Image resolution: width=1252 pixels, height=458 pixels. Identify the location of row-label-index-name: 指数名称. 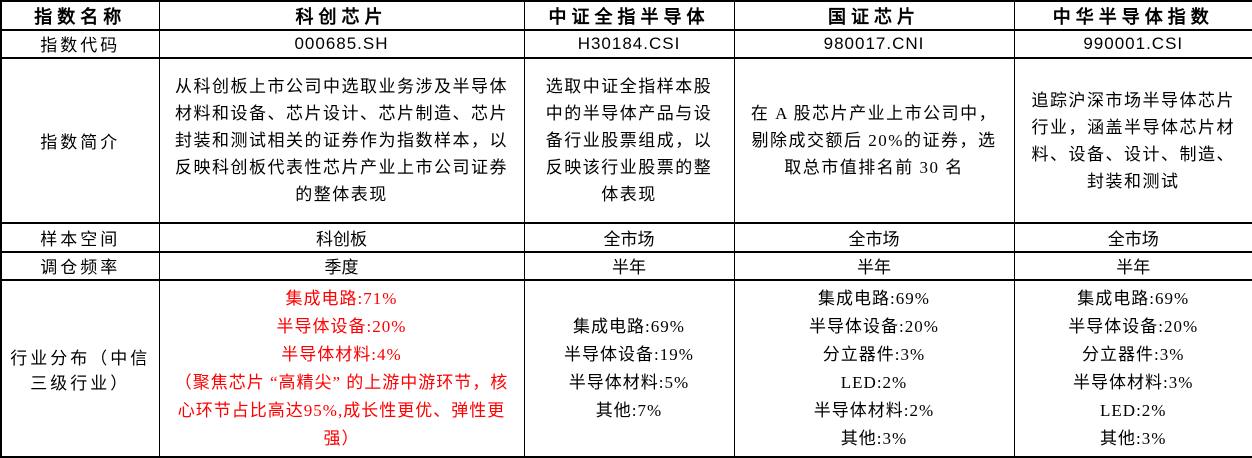
(80, 16).